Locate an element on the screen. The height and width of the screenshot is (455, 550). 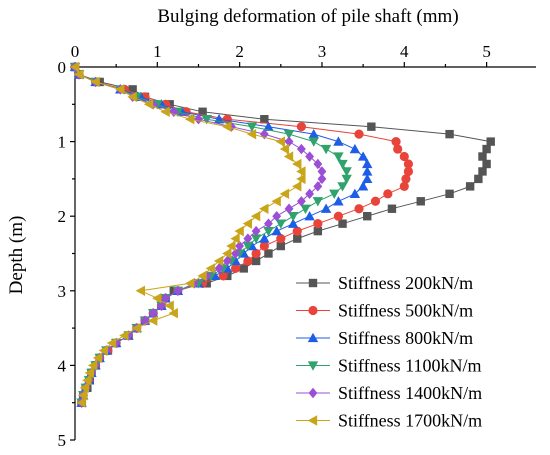
x-axis-title: Bulging deformation of pile shaft (mm) is located at coordinates (307, 16).